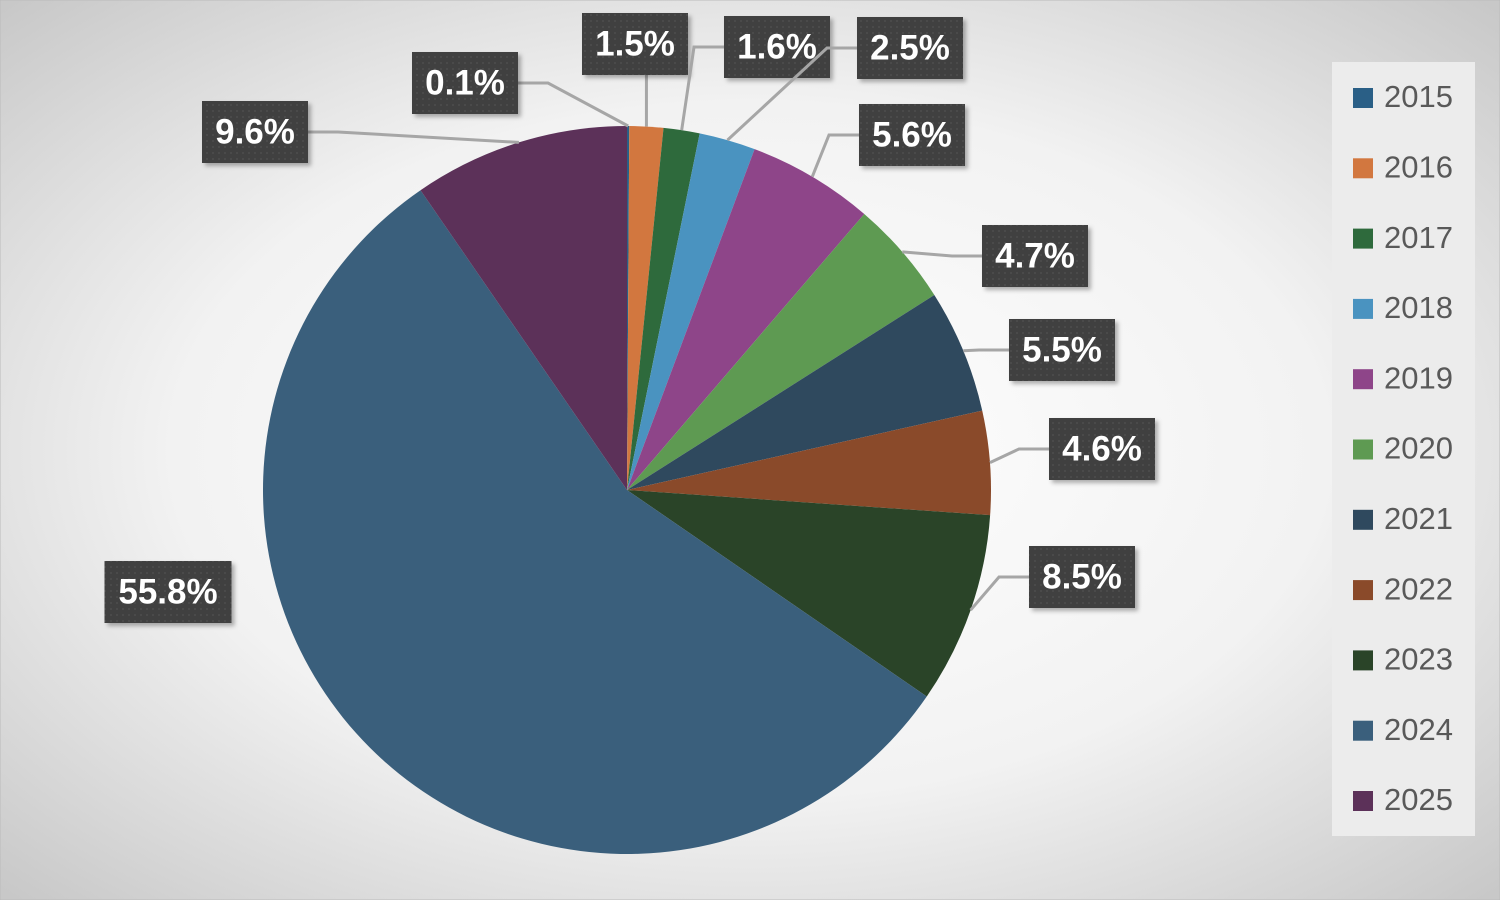 This screenshot has width=1500, height=900. What do you see at coordinates (1418, 588) in the screenshot?
I see `legend-label: 2022` at bounding box center [1418, 588].